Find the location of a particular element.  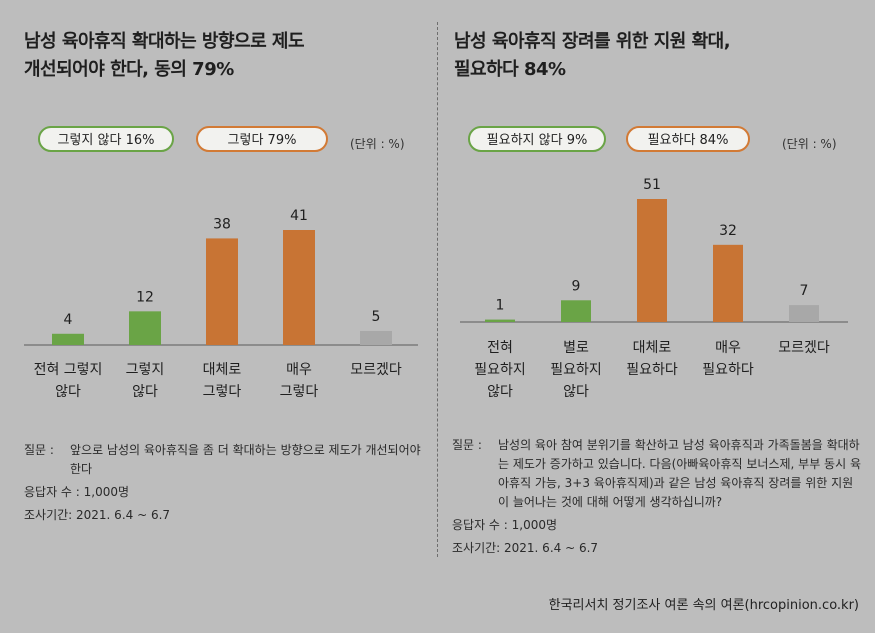

right-value-label-5: 7 is located at coordinates (804, 291).